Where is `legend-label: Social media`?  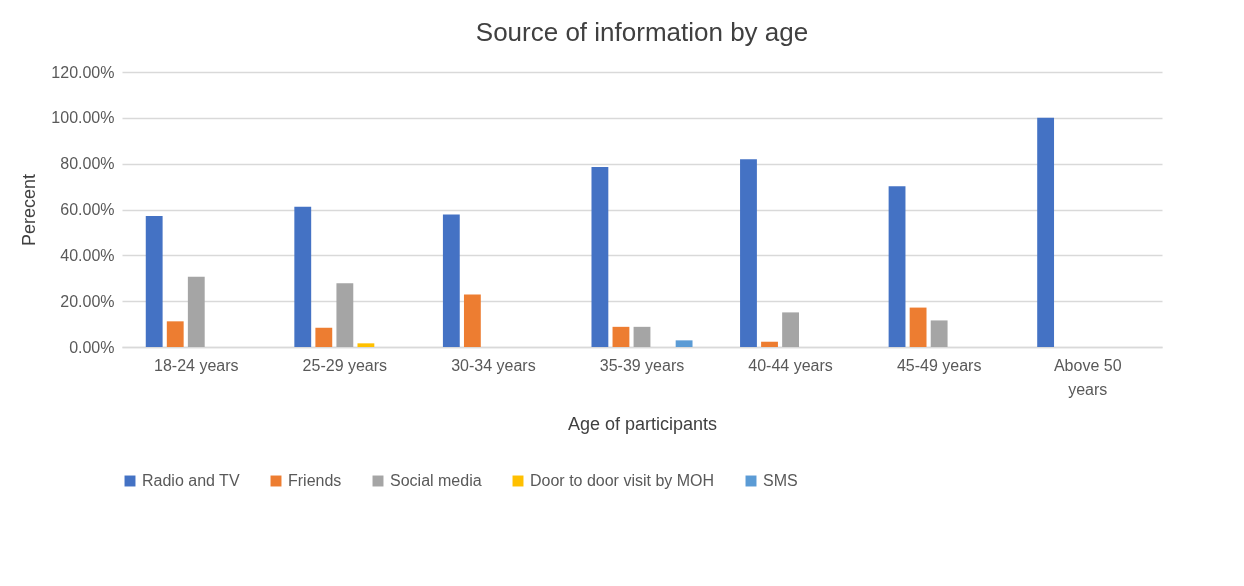 legend-label: Social media is located at coordinates (436, 480).